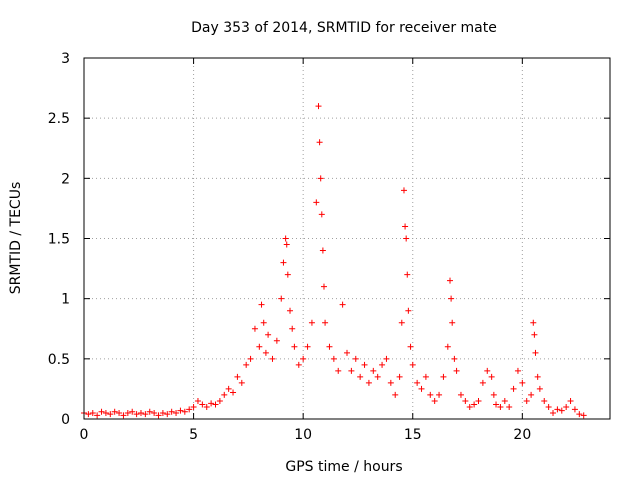 Image resolution: width=640 pixels, height=480 pixels. Describe the element at coordinates (343, 467) in the screenshot. I see `x-axis-label: GPS time / hours` at that location.